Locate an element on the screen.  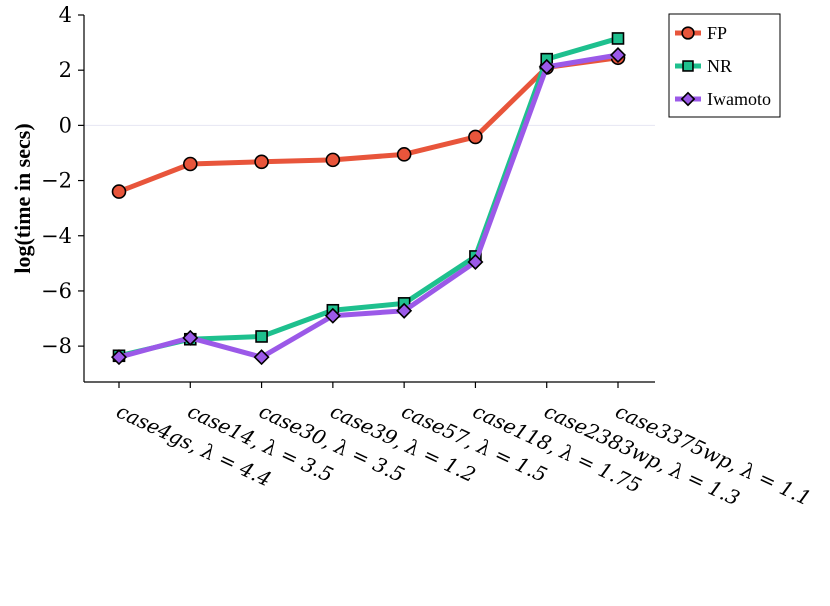
legend-label: FP is located at coordinates (717, 33).